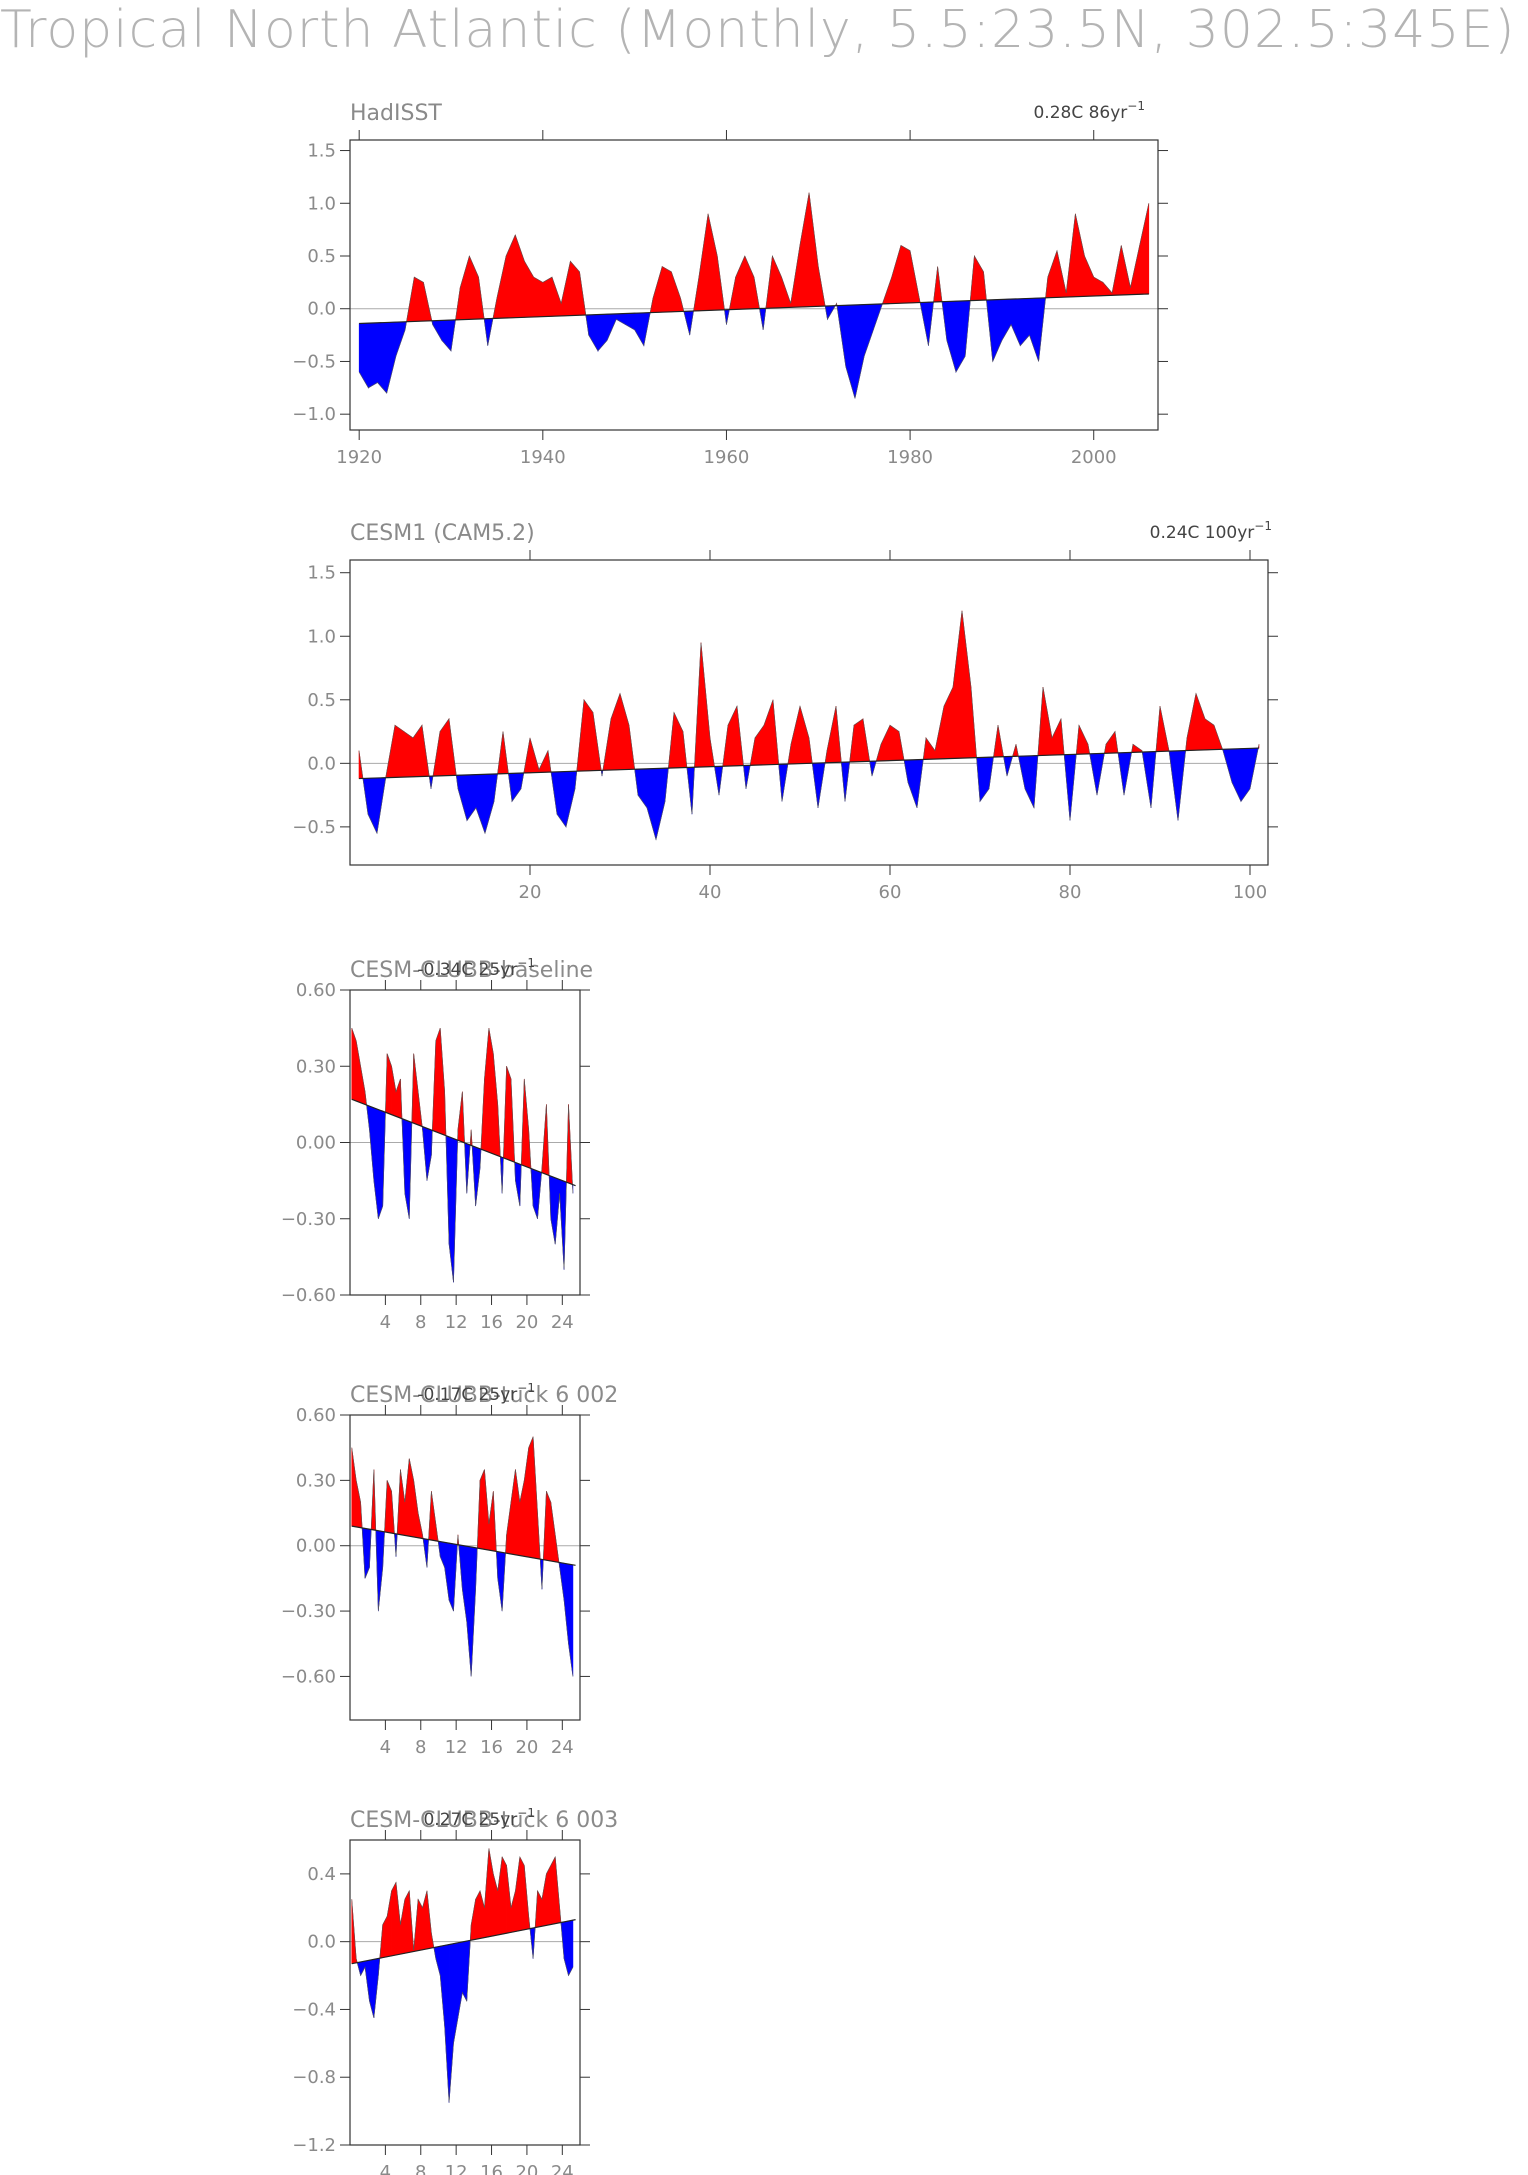 The image size is (1528, 2175). What do you see at coordinates (314, 2077) in the screenshot?
I see `y-tick-label: −0.8` at bounding box center [314, 2077].